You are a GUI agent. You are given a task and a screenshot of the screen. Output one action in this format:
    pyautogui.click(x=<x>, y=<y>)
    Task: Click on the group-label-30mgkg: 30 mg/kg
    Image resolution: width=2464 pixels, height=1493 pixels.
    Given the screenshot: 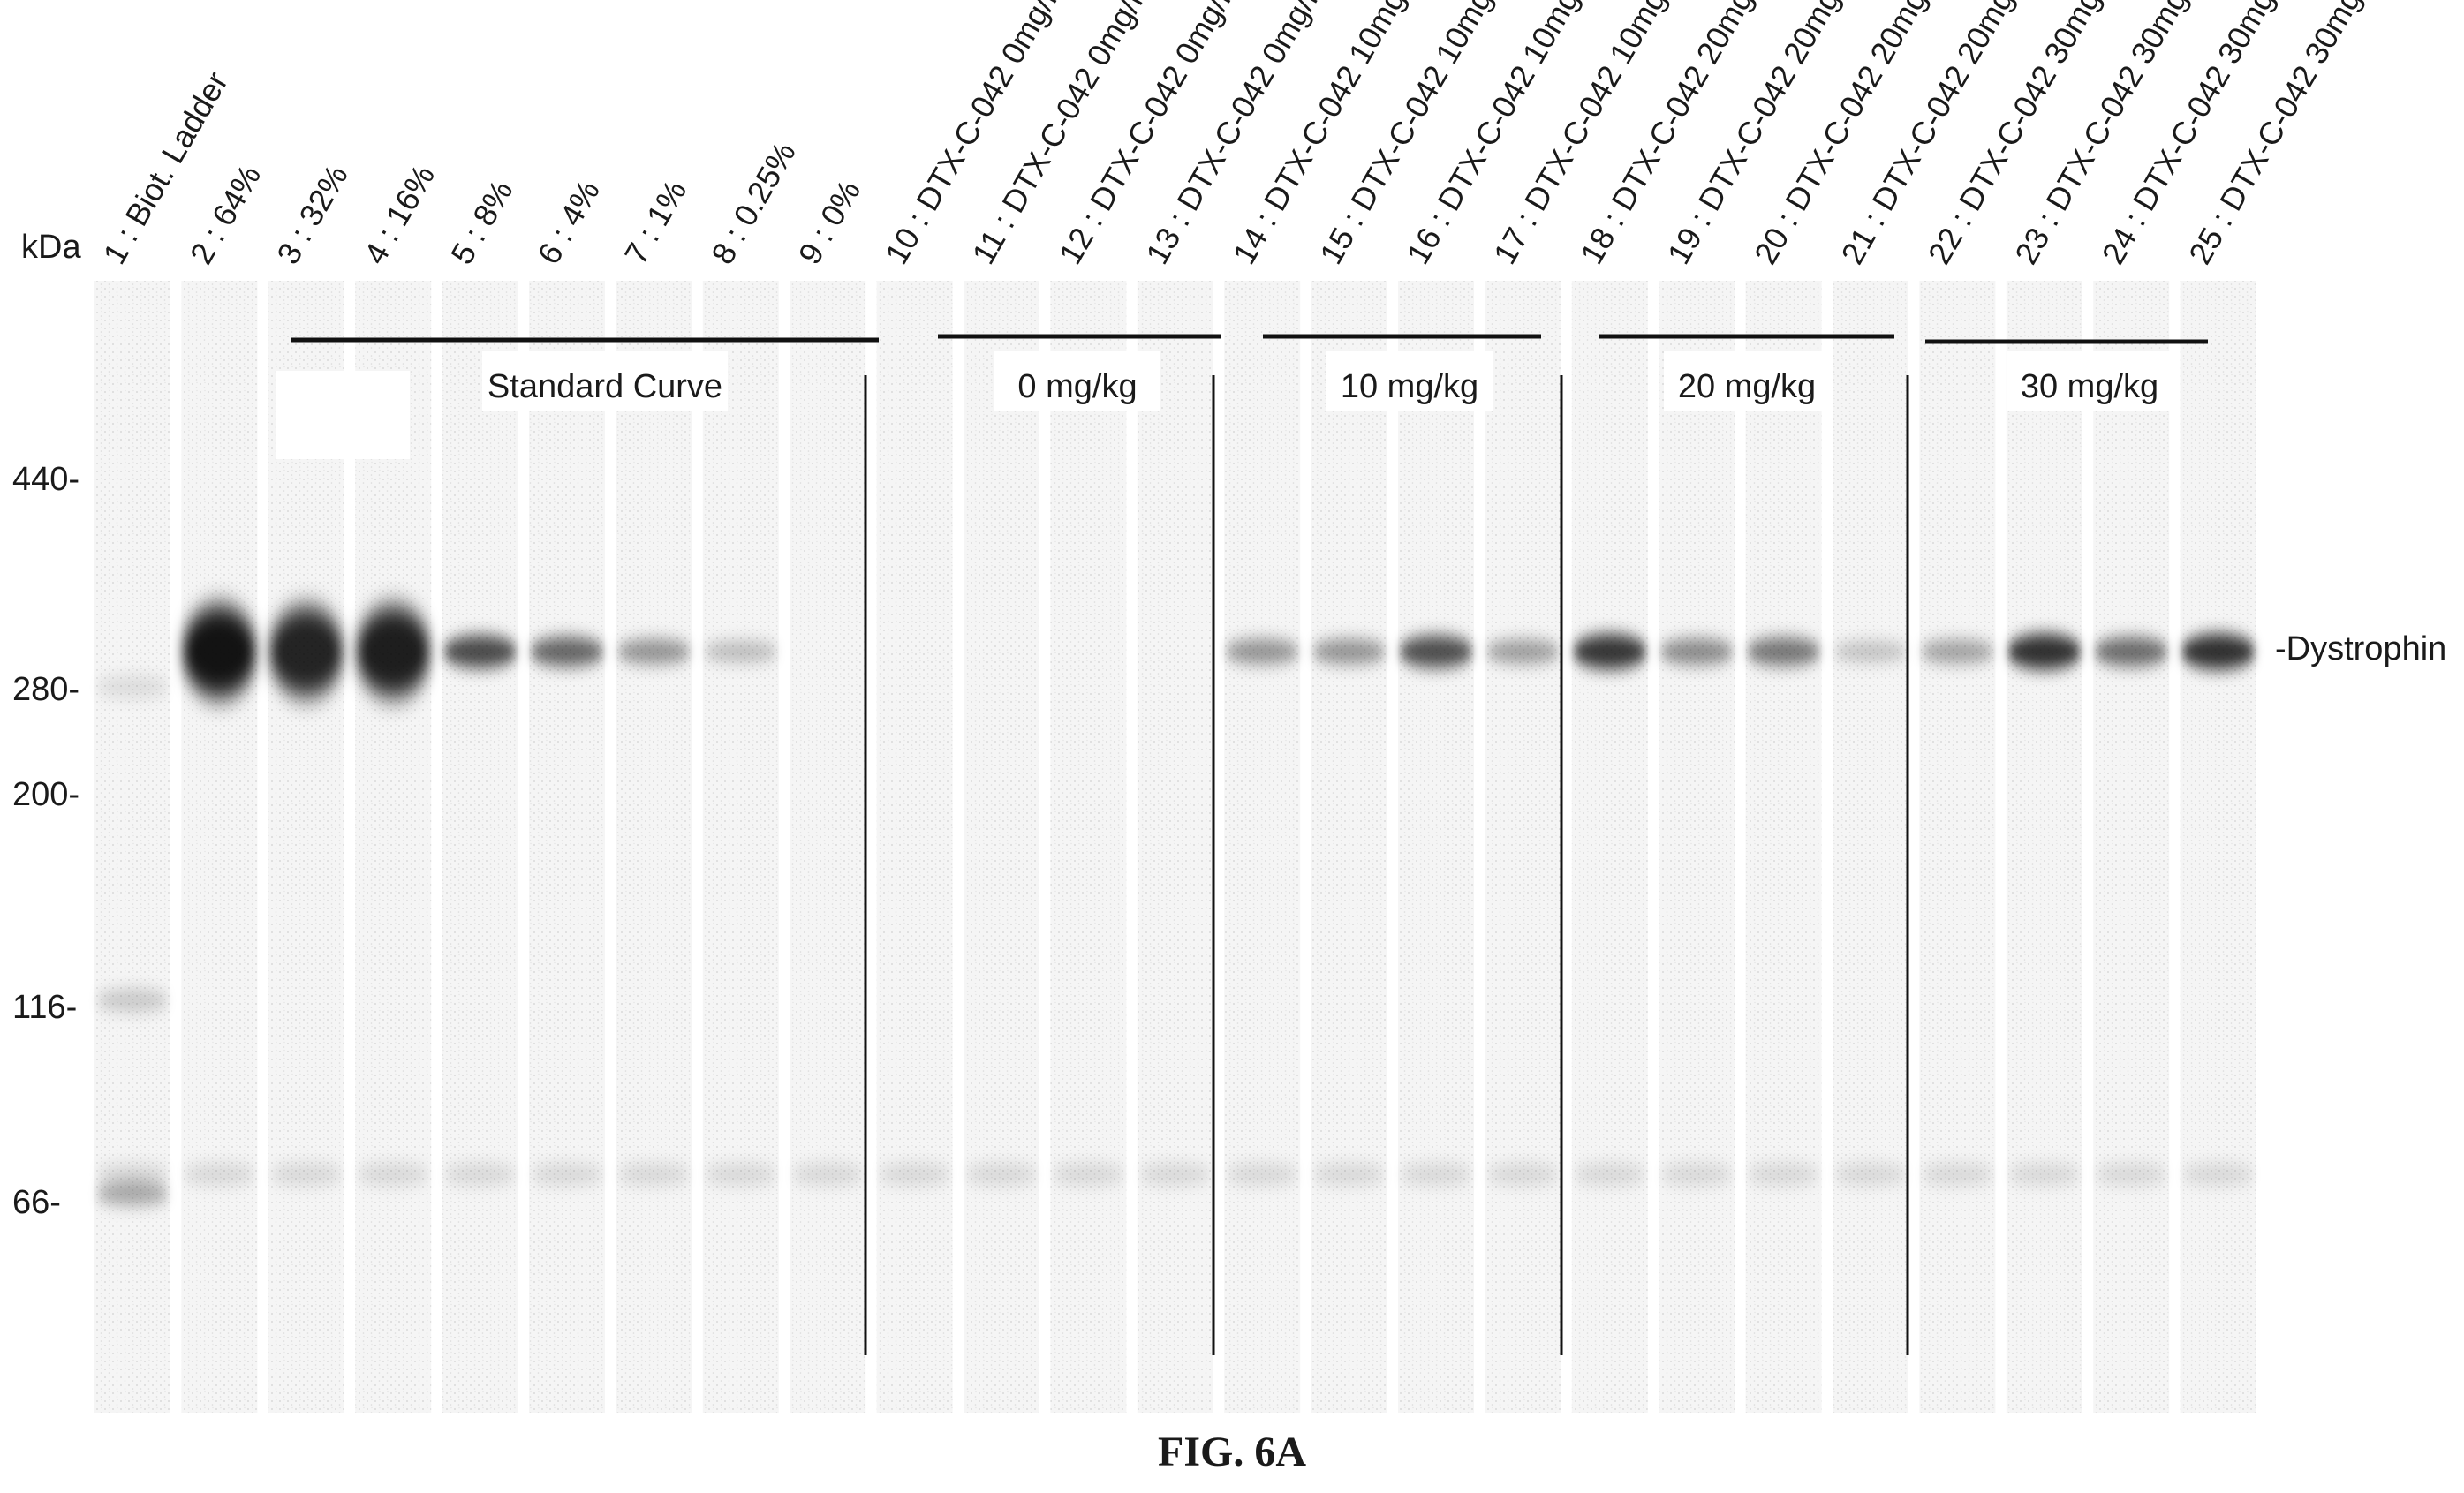 What is the action you would take?
    pyautogui.click(x=2089, y=386)
    